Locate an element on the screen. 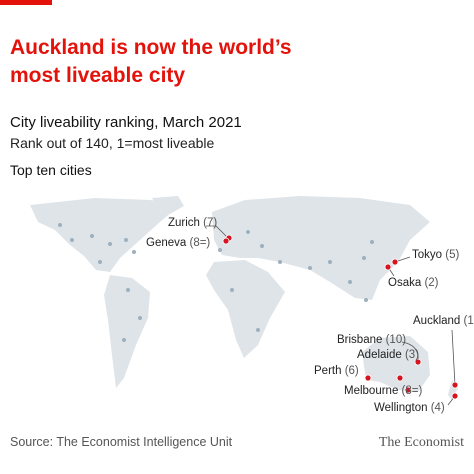 This screenshot has height=474, width=474. note: Rank out of 140, 1=most liveable is located at coordinates (112, 143).